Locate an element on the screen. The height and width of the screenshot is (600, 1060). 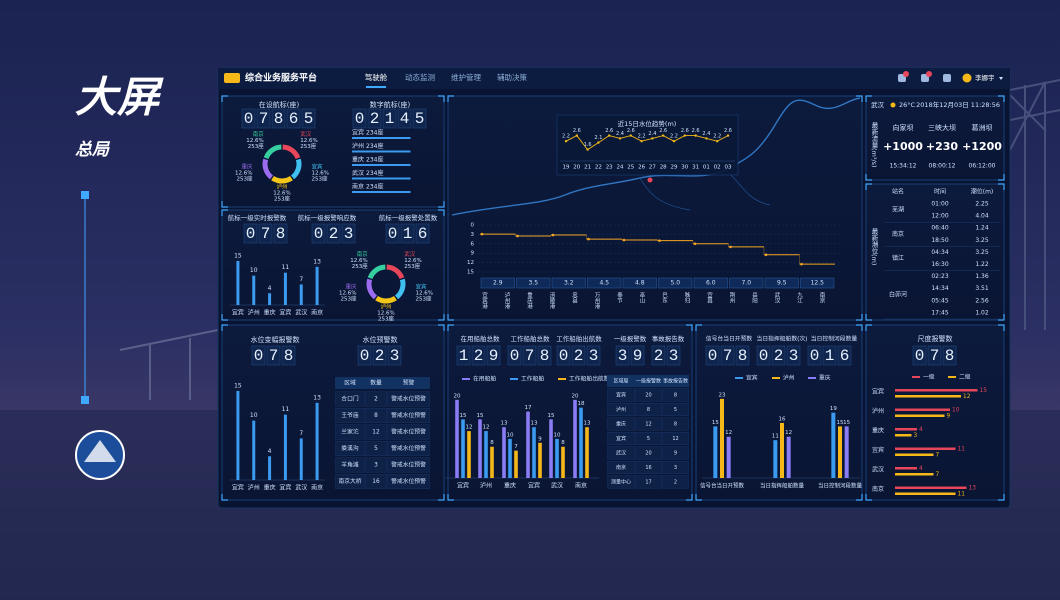
list-name: 武汉 is located at coordinates (358, 173).